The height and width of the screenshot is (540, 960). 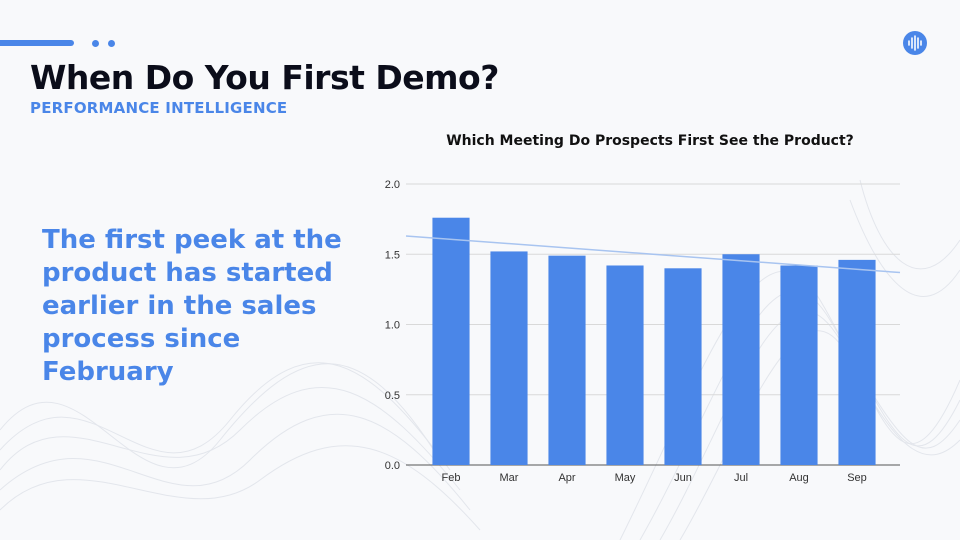 What do you see at coordinates (799, 478) in the screenshot?
I see `x-tick-label: Aug` at bounding box center [799, 478].